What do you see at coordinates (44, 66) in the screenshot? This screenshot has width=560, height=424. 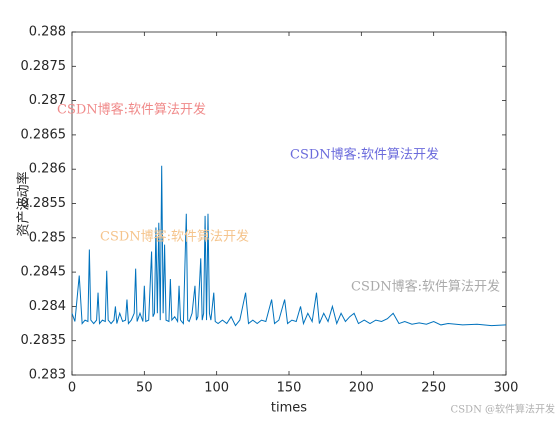 I see `y-tick-label: 0.2875` at bounding box center [44, 66].